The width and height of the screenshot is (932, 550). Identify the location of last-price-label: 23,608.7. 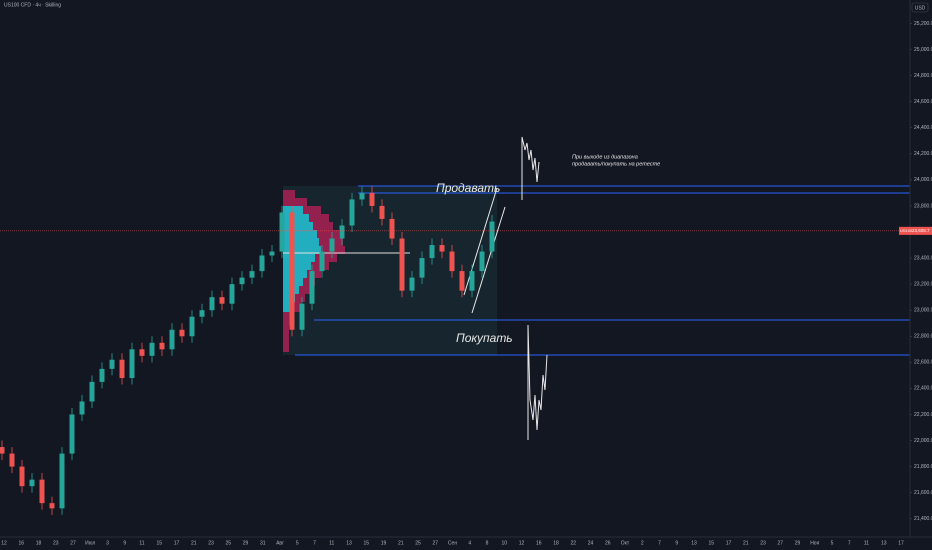
(921, 230).